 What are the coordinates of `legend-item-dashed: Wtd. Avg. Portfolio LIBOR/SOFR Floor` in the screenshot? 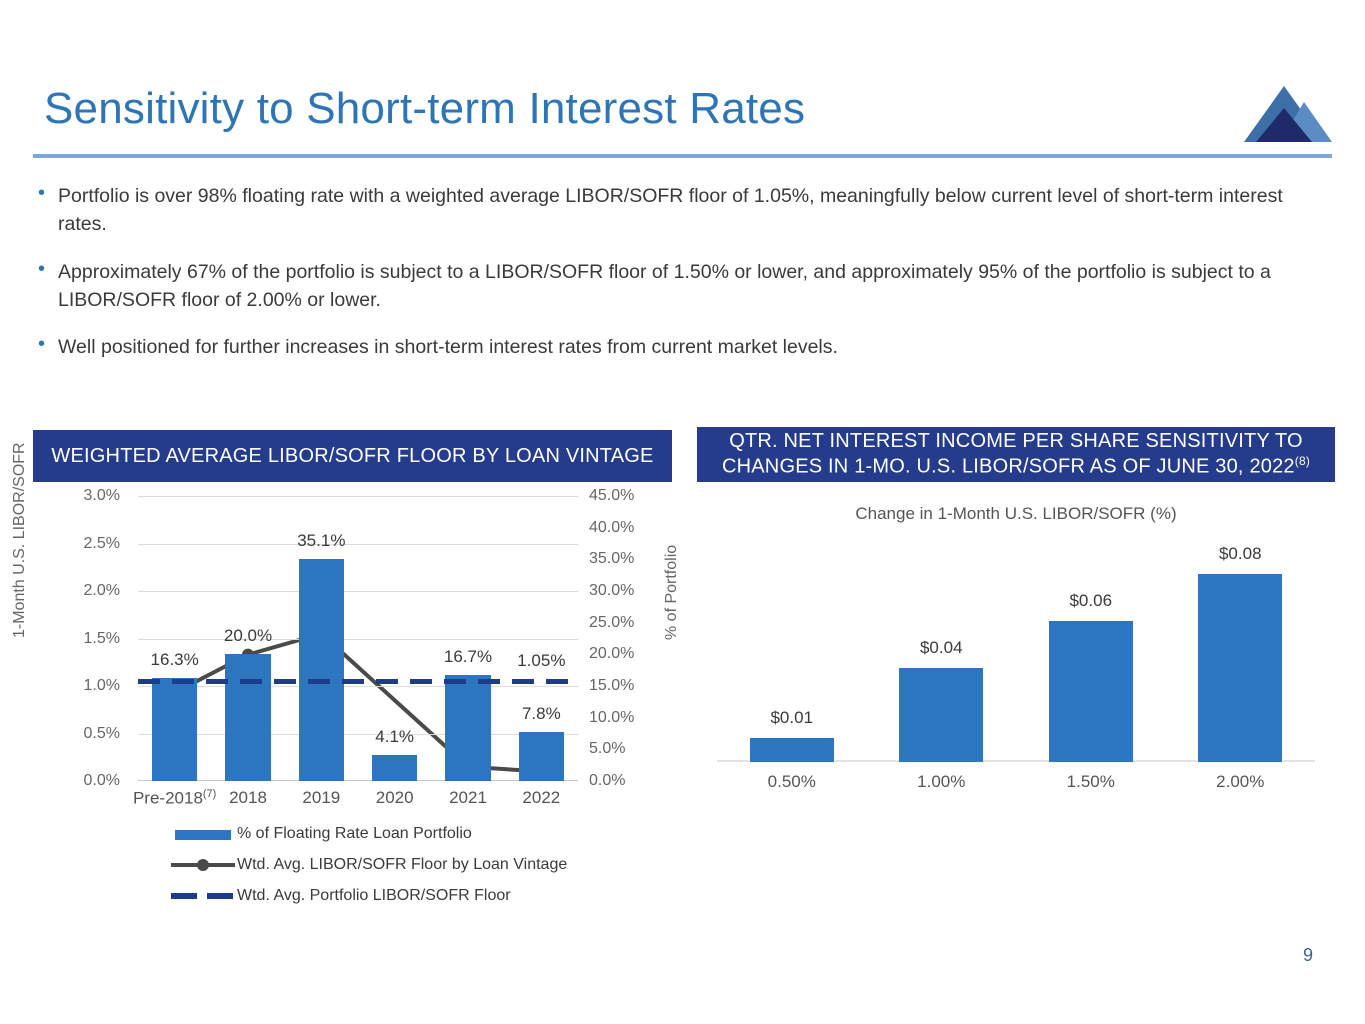 It's located at (368, 895).